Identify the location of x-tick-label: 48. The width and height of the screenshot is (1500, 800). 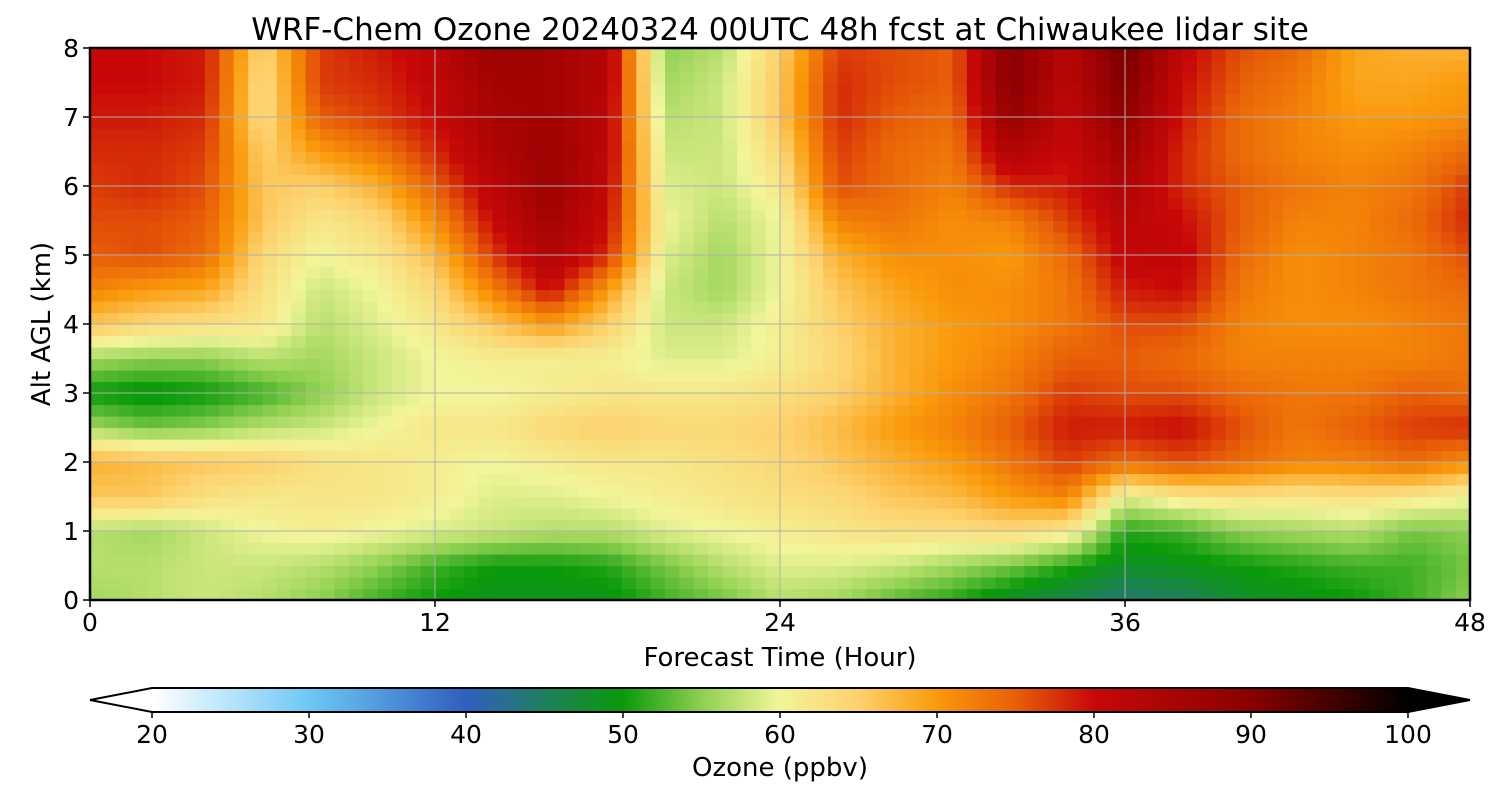
(1470, 622).